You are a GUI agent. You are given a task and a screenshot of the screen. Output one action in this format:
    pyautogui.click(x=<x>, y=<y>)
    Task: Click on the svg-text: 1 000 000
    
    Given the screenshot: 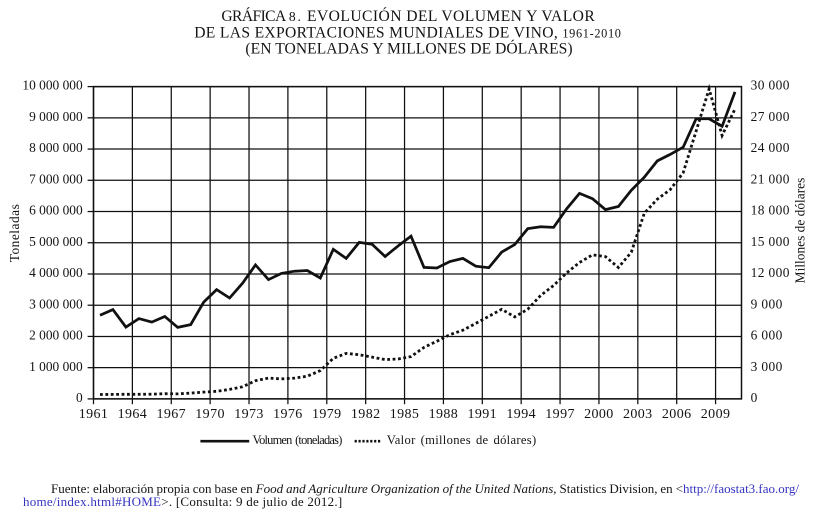 What is the action you would take?
    pyautogui.click(x=56, y=366)
    